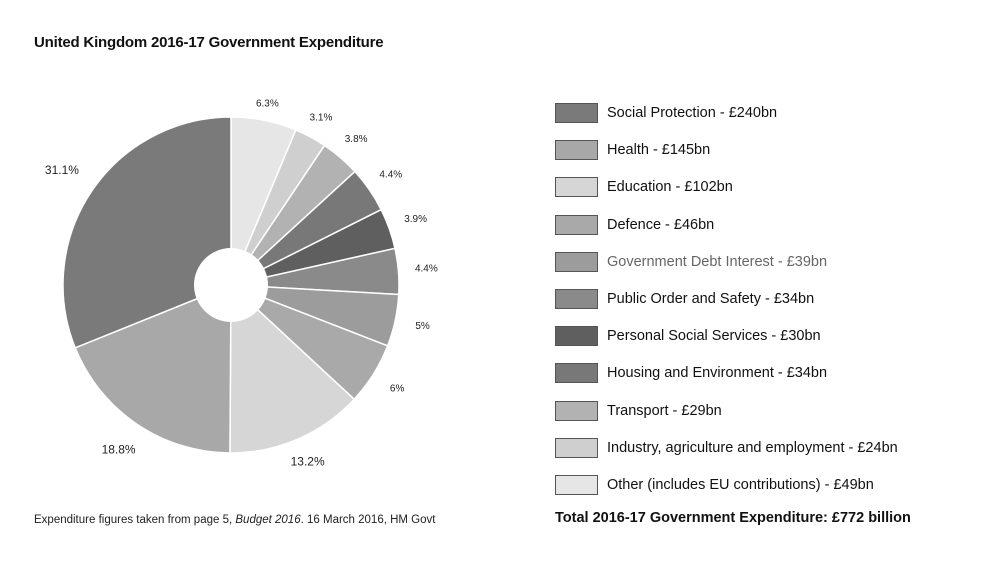 The image size is (1000, 564). I want to click on legend-item: Housing and Environment - £34bn, so click(775, 373).